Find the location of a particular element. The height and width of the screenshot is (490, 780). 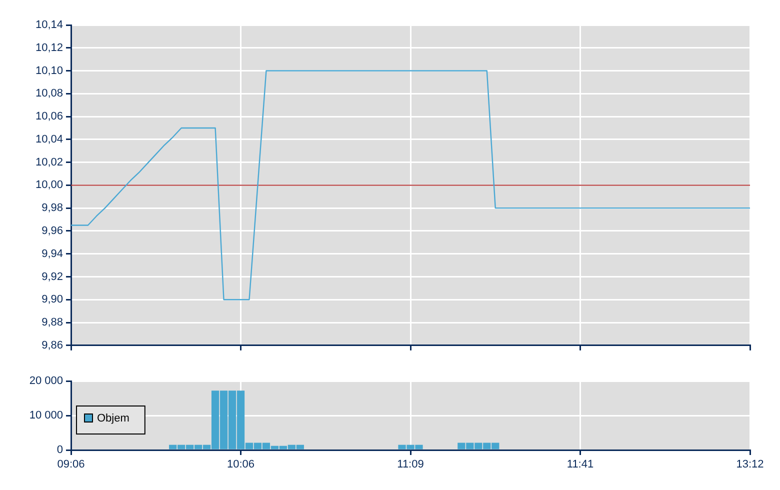

y-tick-label: 10,12 is located at coordinates (49, 48).